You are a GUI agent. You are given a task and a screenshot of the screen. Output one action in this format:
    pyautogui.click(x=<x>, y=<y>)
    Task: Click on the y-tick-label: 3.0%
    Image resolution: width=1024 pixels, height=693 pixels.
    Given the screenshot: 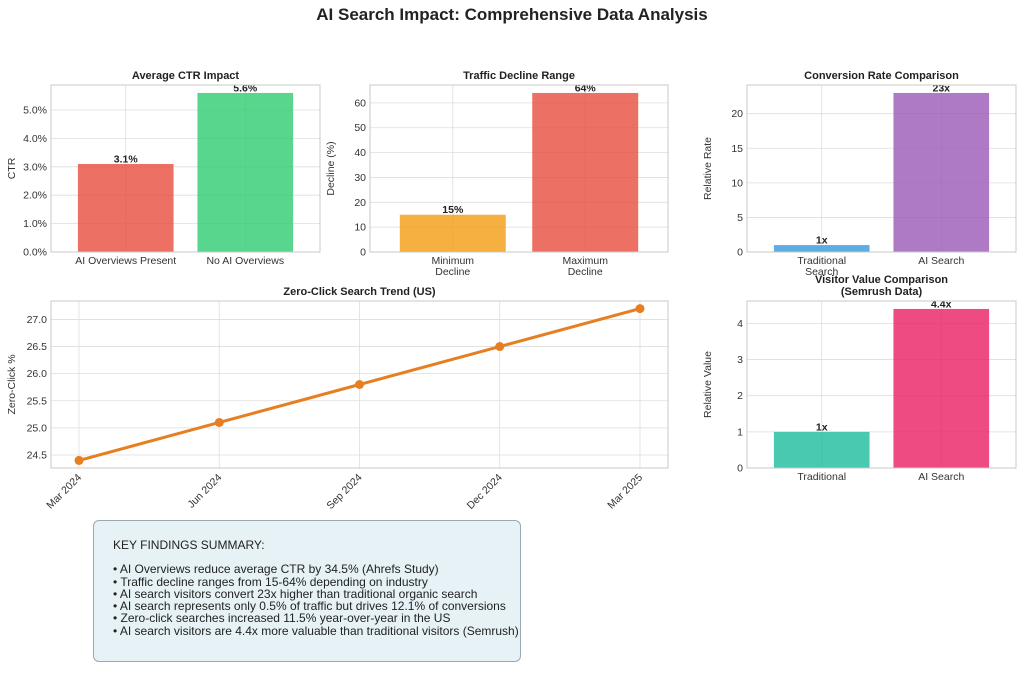 What is the action you would take?
    pyautogui.click(x=35, y=167)
    